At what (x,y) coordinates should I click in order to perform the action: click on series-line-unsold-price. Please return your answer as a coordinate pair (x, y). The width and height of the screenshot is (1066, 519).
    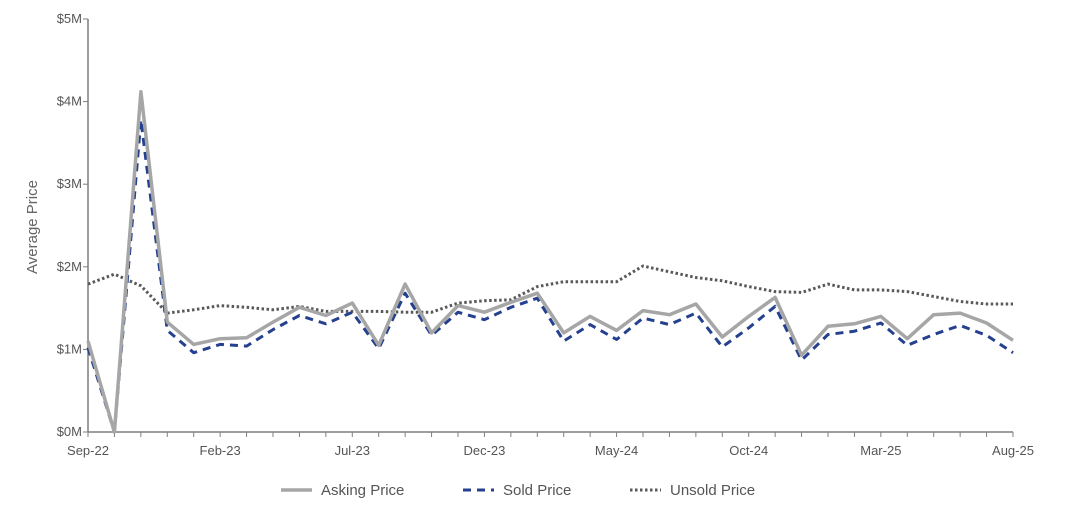
    Looking at the image, I should click on (550, 289).